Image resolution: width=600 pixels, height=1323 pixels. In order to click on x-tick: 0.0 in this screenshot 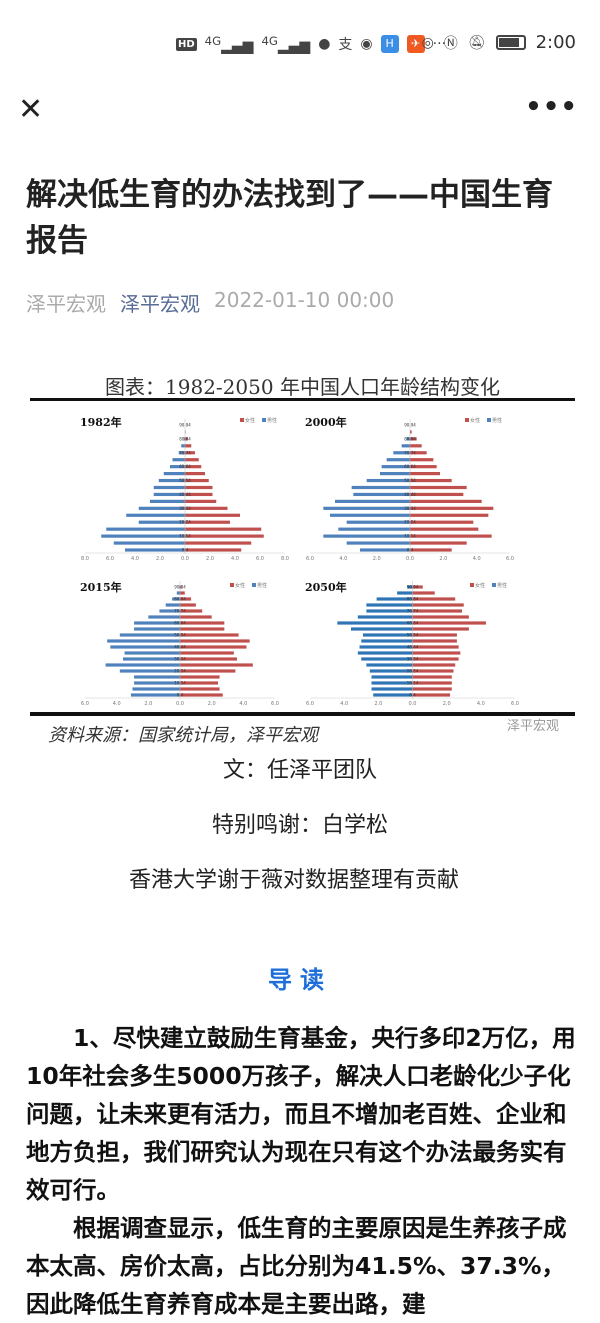, I will do `click(180, 704)`.